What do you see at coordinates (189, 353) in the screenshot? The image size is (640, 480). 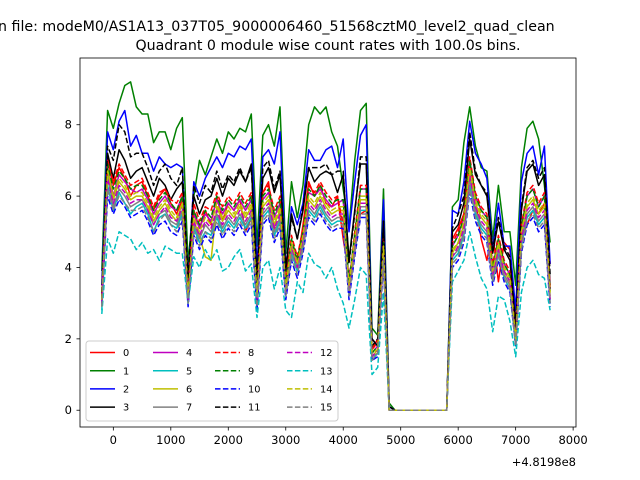 I see `legend-label-4: 4` at bounding box center [189, 353].